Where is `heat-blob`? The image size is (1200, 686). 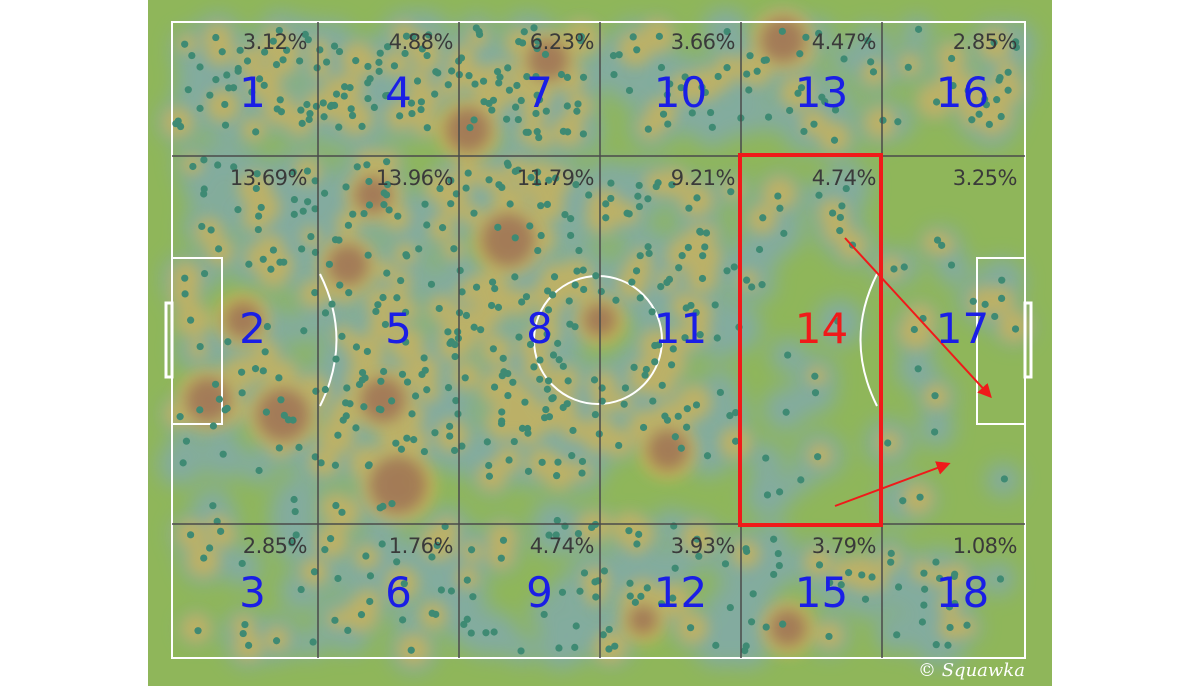 heat-blob is located at coordinates (694, 402).